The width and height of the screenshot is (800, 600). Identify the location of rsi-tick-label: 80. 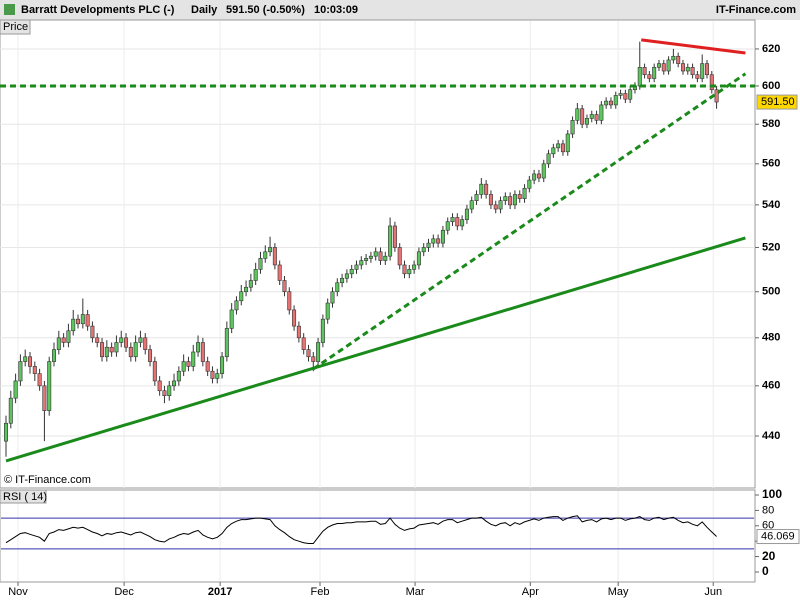
(768, 510).